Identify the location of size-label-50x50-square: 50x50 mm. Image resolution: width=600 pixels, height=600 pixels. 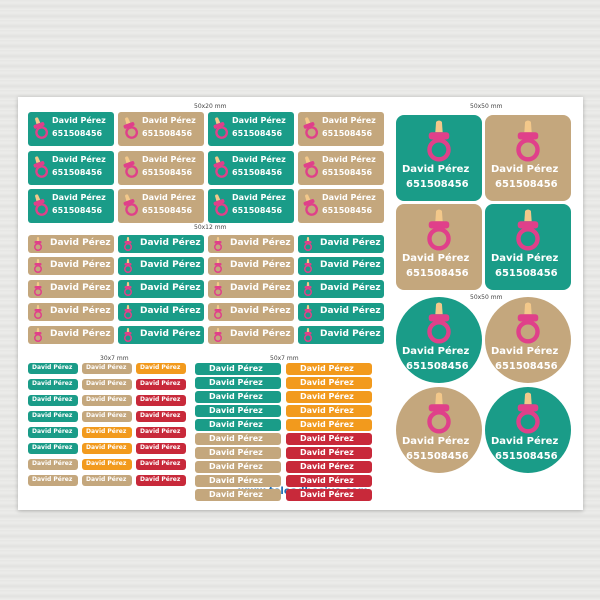
(486, 106).